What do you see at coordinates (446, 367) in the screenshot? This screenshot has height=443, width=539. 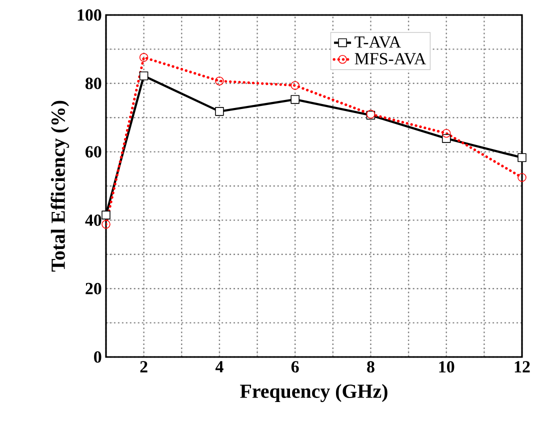 I see `x-tick-label: 10` at bounding box center [446, 367].